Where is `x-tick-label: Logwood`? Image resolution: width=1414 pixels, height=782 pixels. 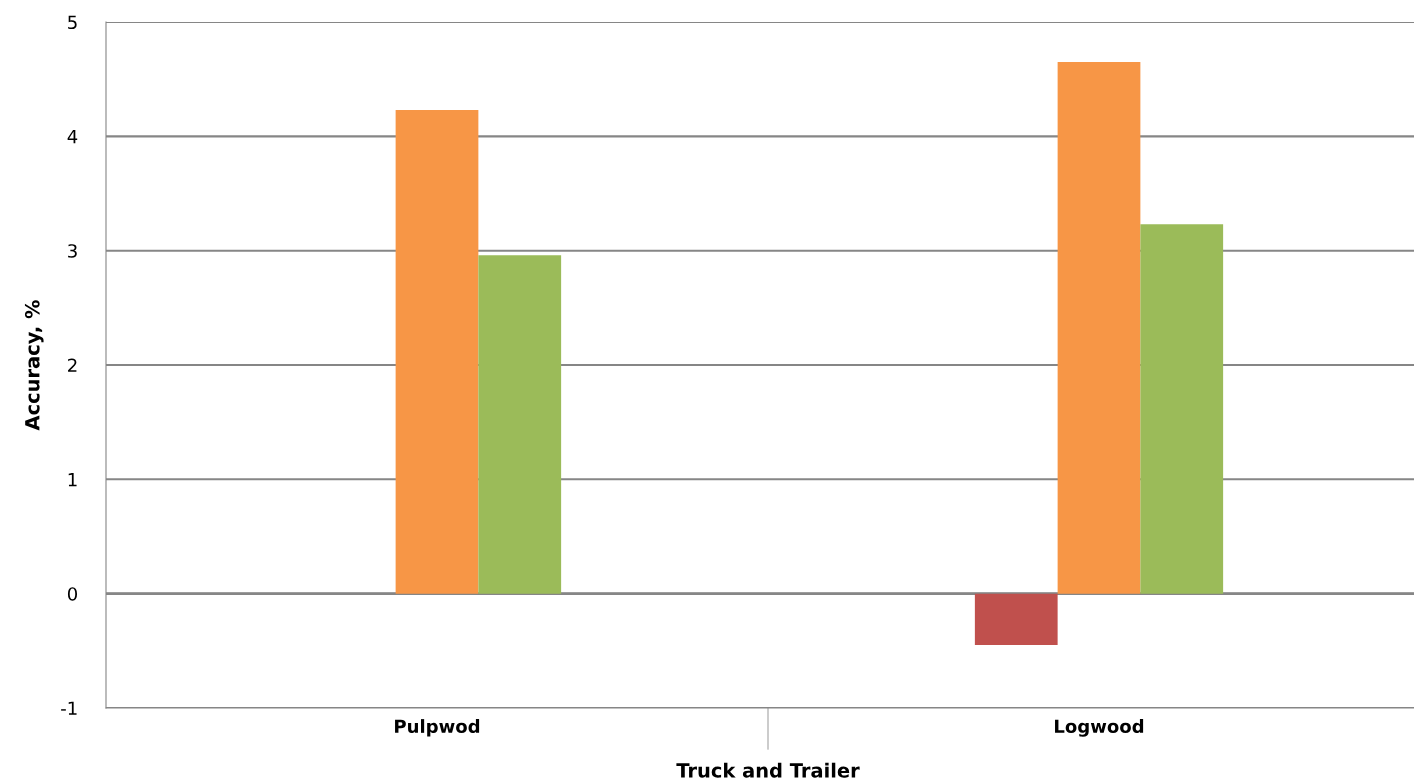 x-tick-label: Logwood is located at coordinates (1099, 728).